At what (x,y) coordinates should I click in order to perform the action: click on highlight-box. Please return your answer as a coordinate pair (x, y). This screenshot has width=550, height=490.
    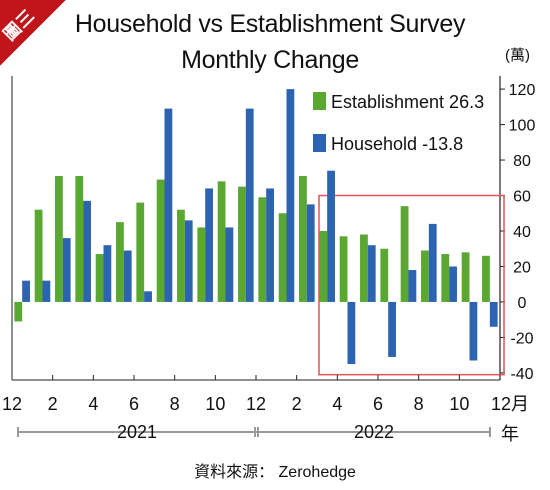
    Looking at the image, I should click on (411, 285).